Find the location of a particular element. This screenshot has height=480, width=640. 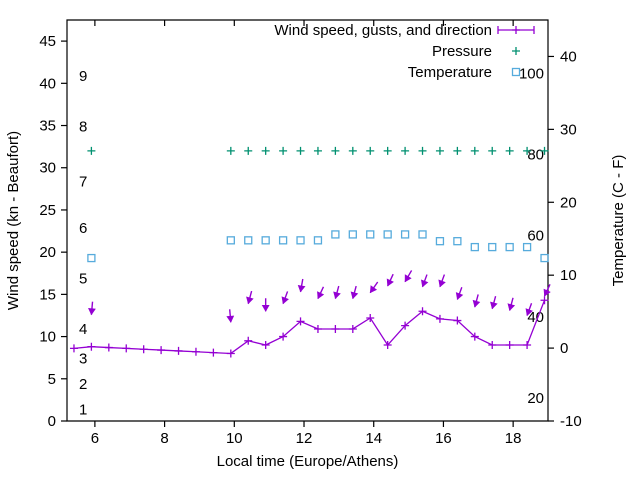

series-pressure is located at coordinates (318, 150).